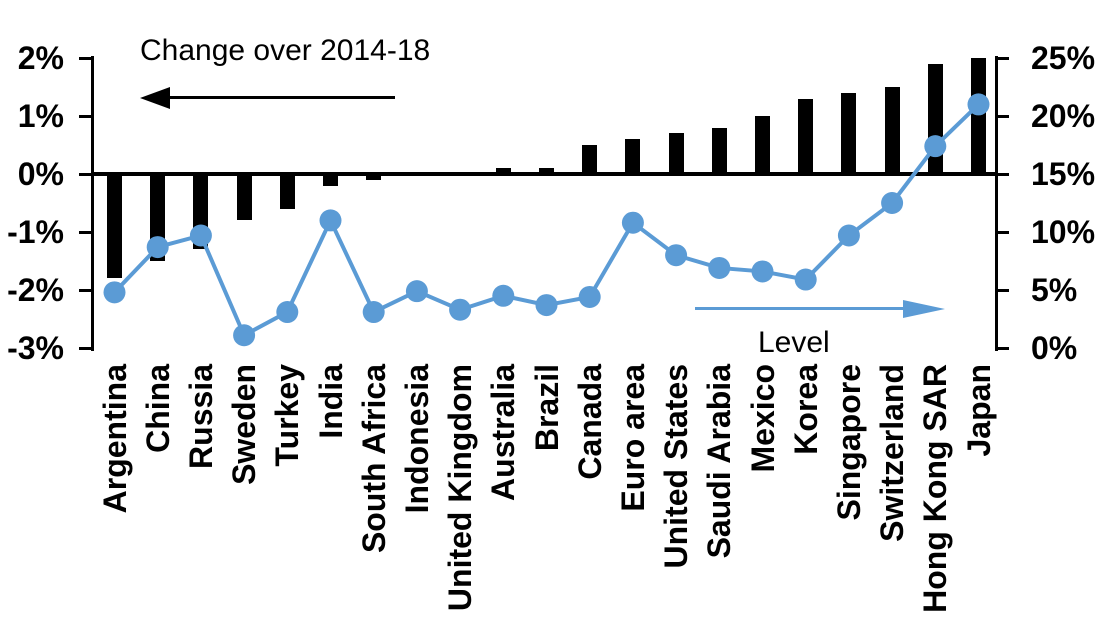 Image resolution: width=1102 pixels, height=619 pixels. Describe the element at coordinates (200, 416) in the screenshot. I see `x-axis-label: Russia` at that location.